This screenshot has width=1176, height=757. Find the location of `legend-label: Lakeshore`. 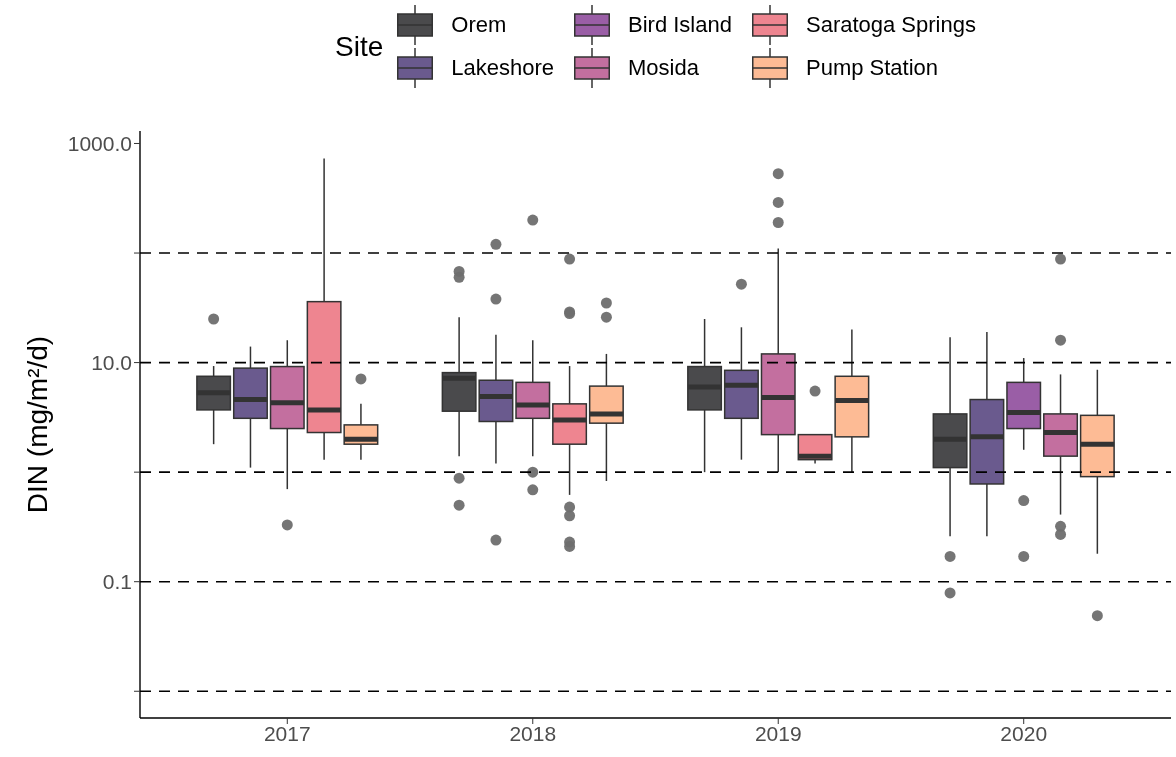

legend-label: Lakeshore is located at coordinates (503, 68).